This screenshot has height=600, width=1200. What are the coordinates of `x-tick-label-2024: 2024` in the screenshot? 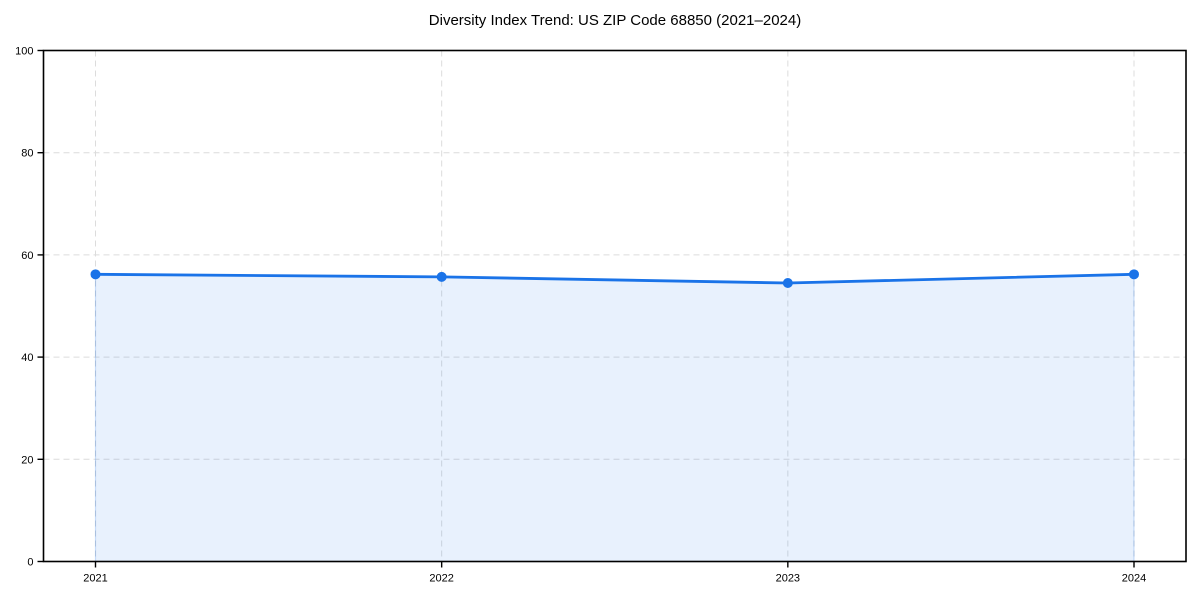 It's located at (1134, 579).